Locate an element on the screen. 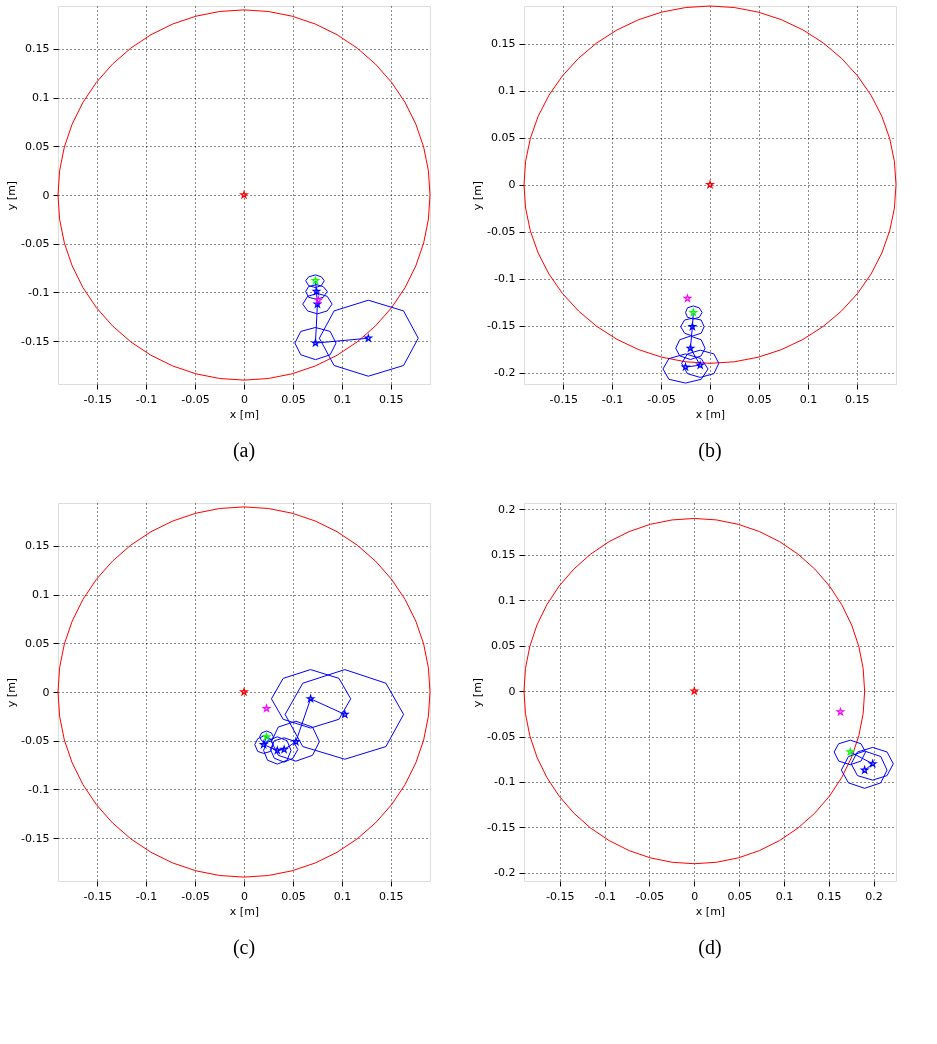 The height and width of the screenshot is (1044, 937). text: (d) is located at coordinates (710, 947).